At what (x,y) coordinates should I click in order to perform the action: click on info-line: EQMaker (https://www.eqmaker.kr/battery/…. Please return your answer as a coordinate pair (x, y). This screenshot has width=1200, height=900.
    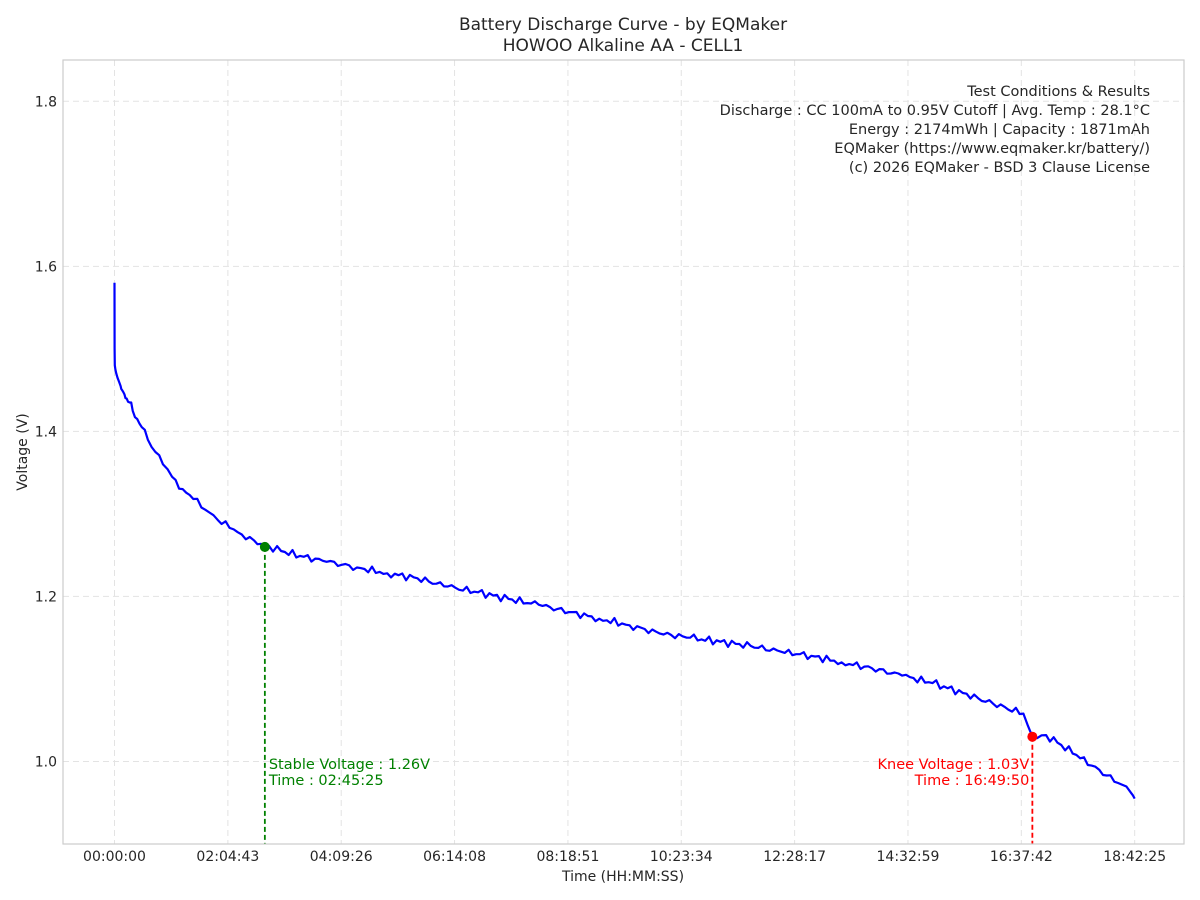
    Looking at the image, I should click on (992, 149).